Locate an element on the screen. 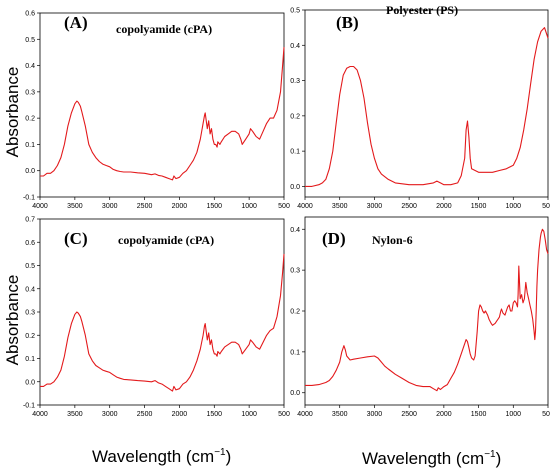 The width and height of the screenshot is (550, 471). x-axis-title-left: Wavelength (cm−1) is located at coordinates (161, 456).